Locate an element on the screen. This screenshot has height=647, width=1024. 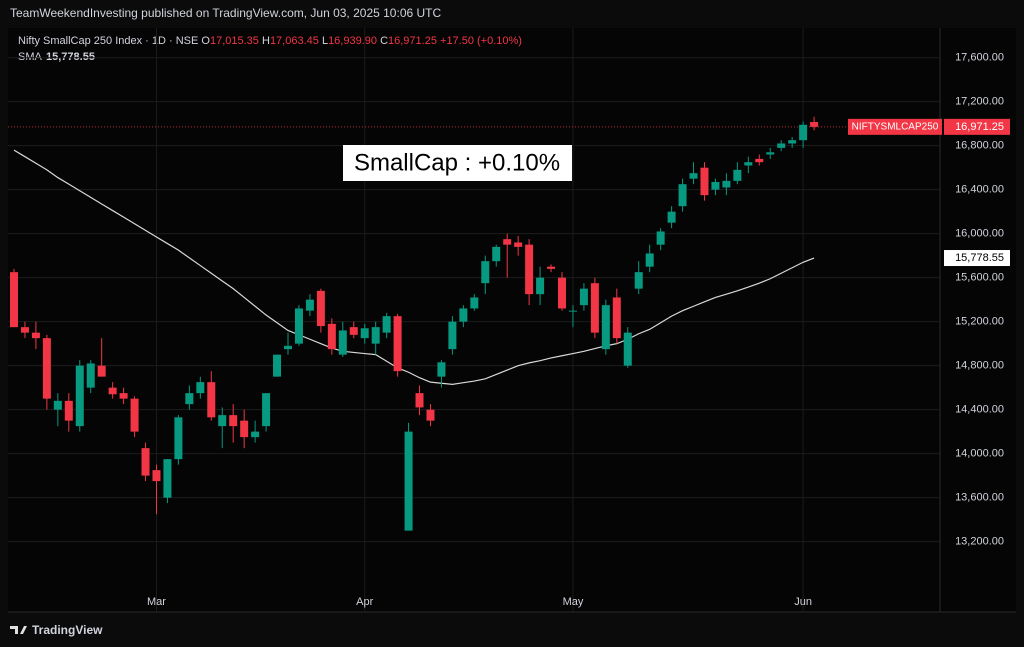
legend-title: Nifty SmallCap 250 Index · 1D · NSE is located at coordinates (108, 41).